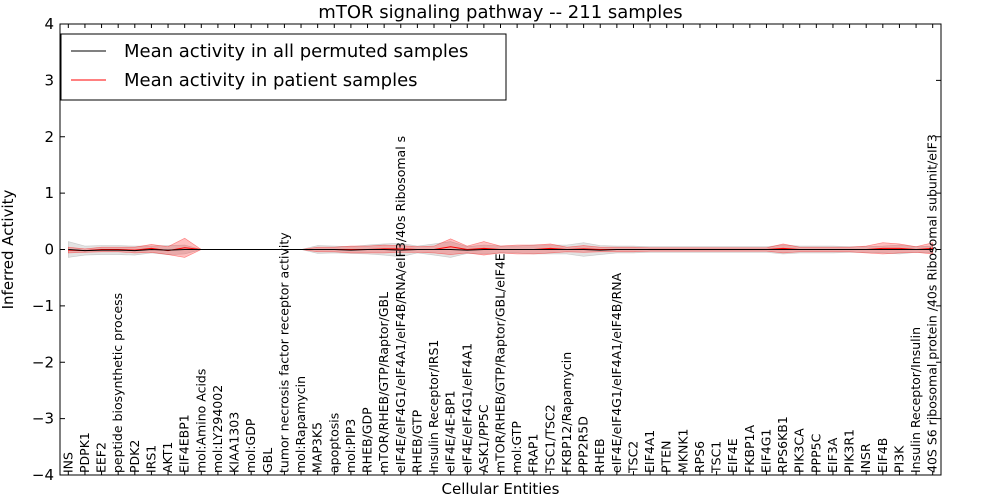 Image resolution: width=1000 pixels, height=500 pixels. Describe the element at coordinates (383, 382) in the screenshot. I see `entity-label: mTOR/RHEB/GTP/Raptor/GBL` at that location.